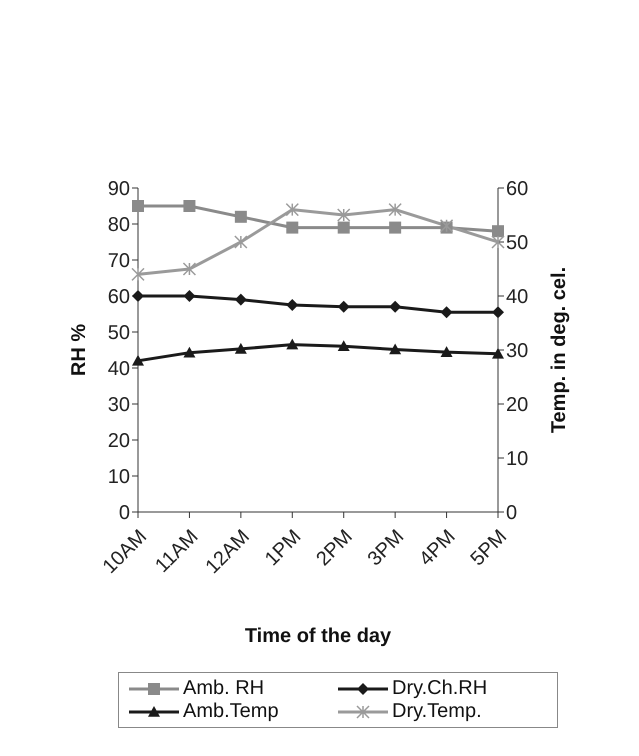 The height and width of the screenshot is (756, 639). Describe the element at coordinates (119, 225) in the screenshot. I see `y-tick-label: 80` at that location.